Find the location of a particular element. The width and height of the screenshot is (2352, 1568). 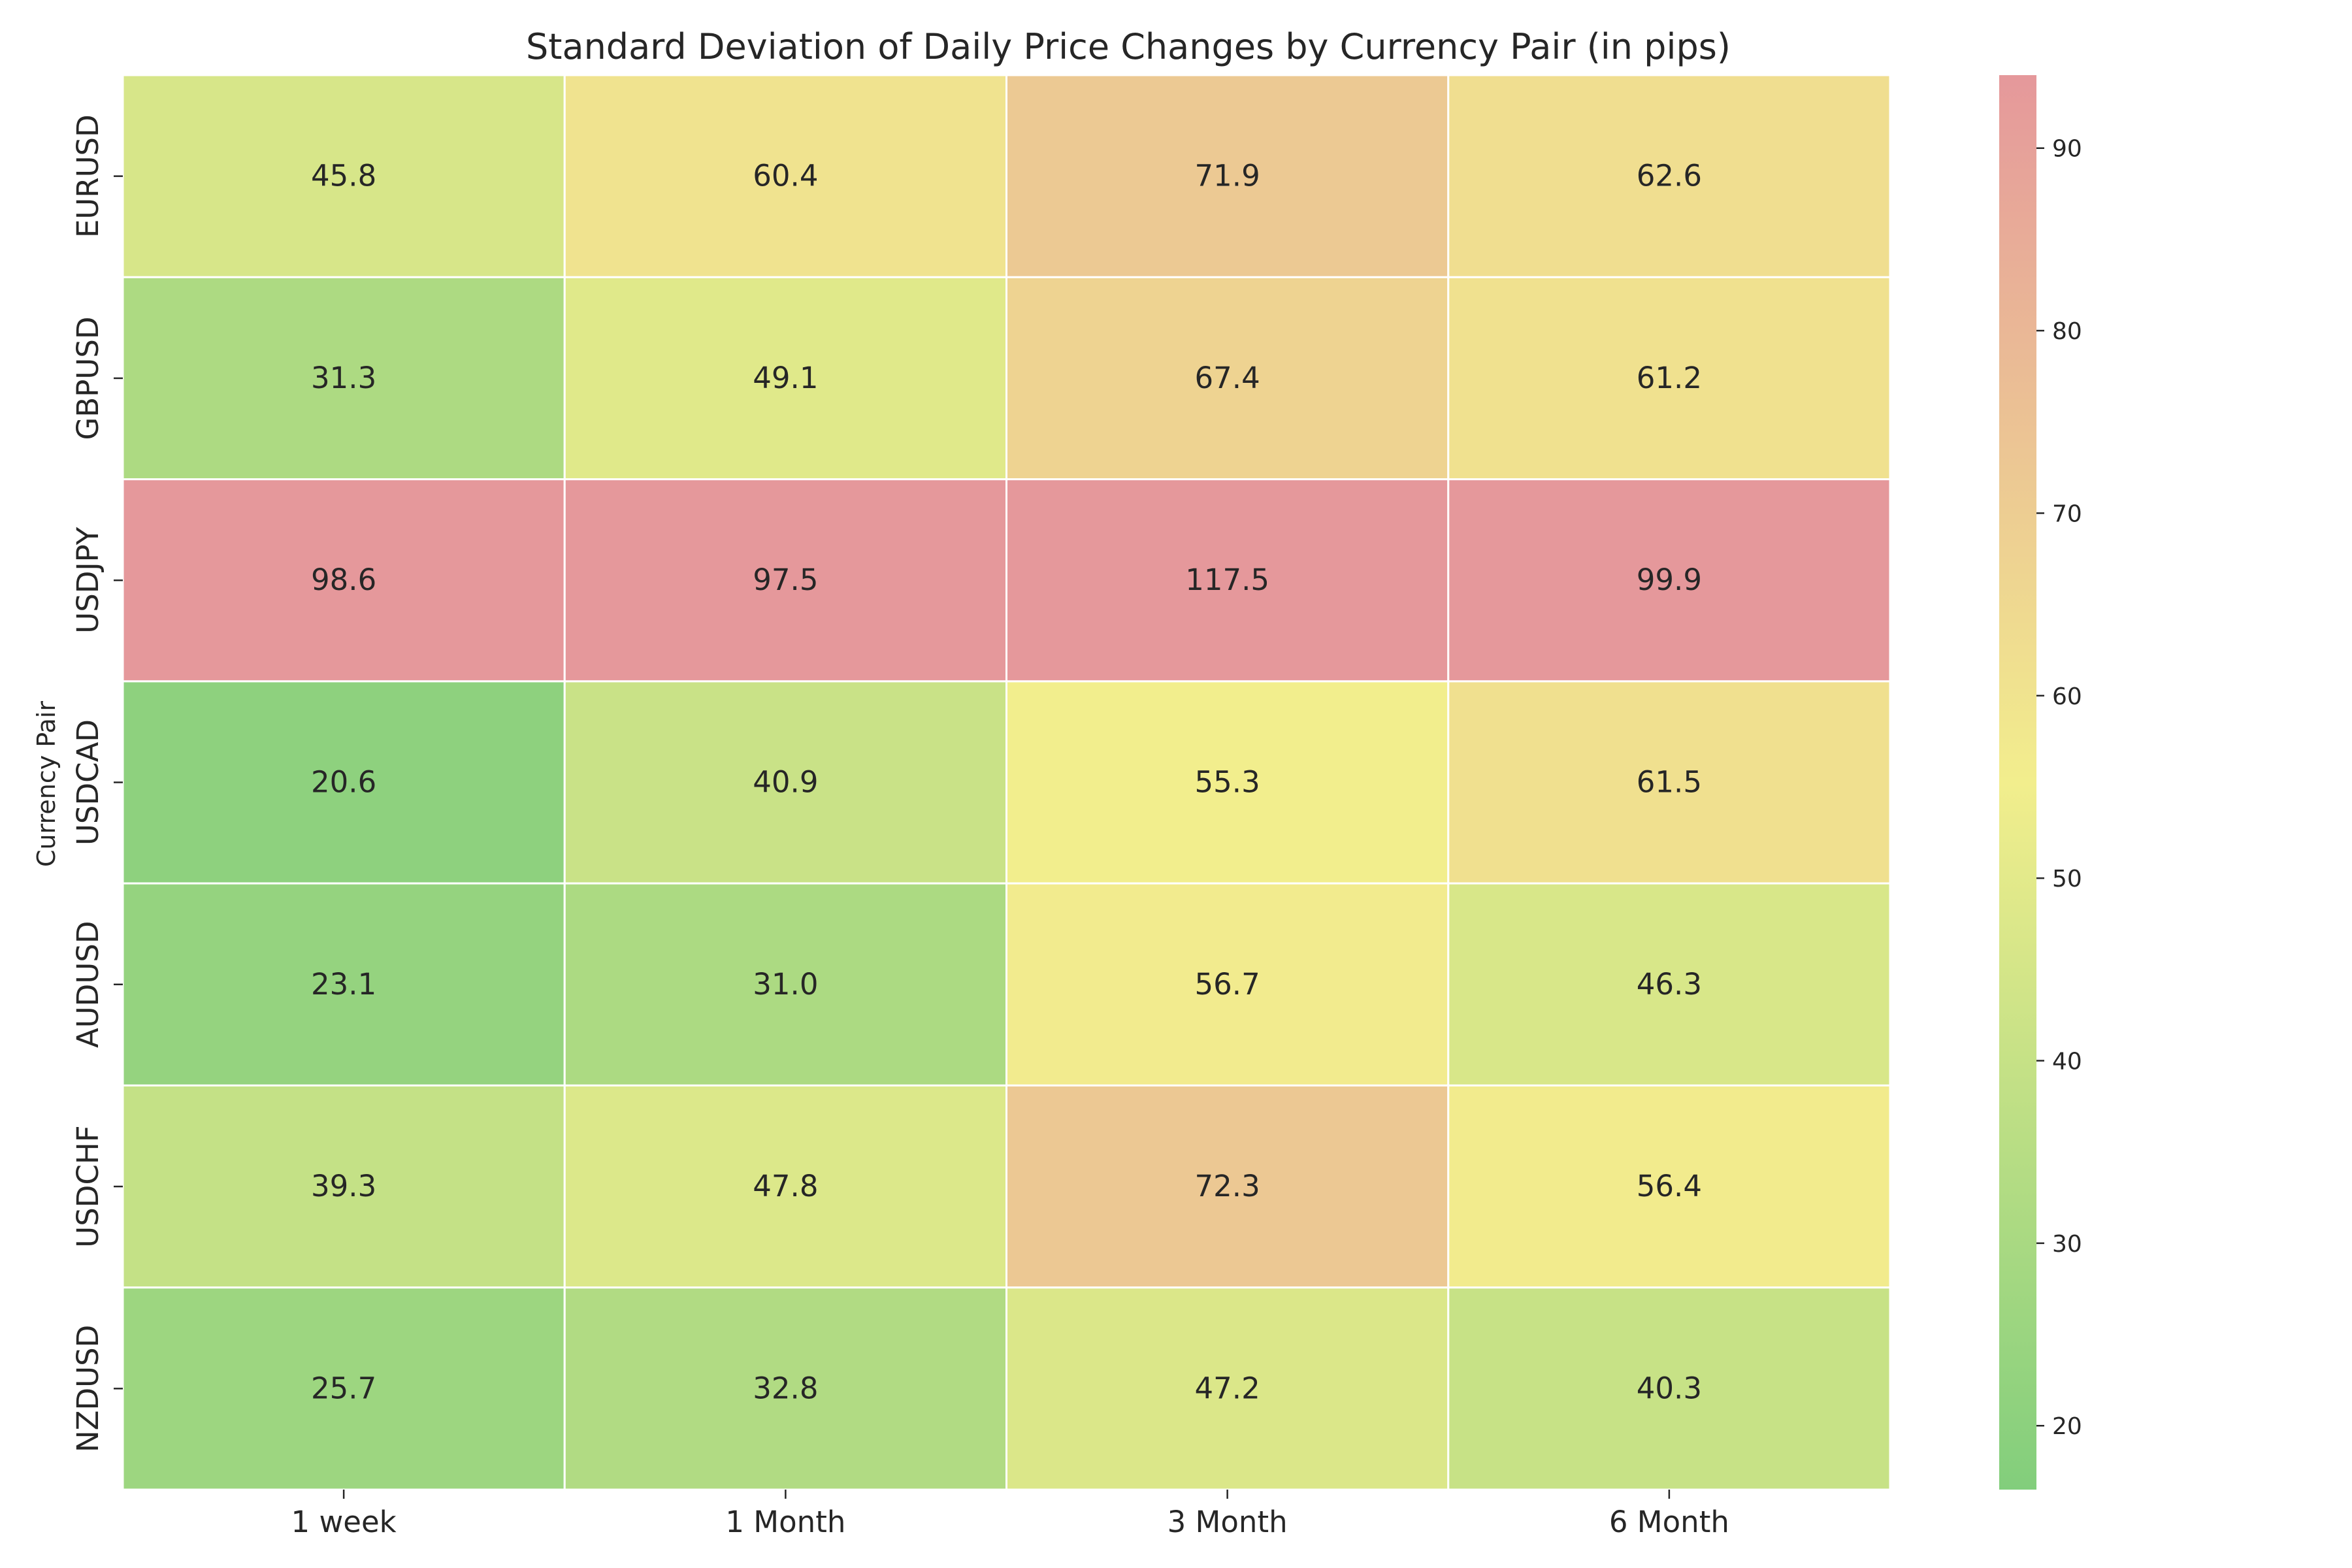

cell-value-label: 47.2 is located at coordinates (1227, 1388).